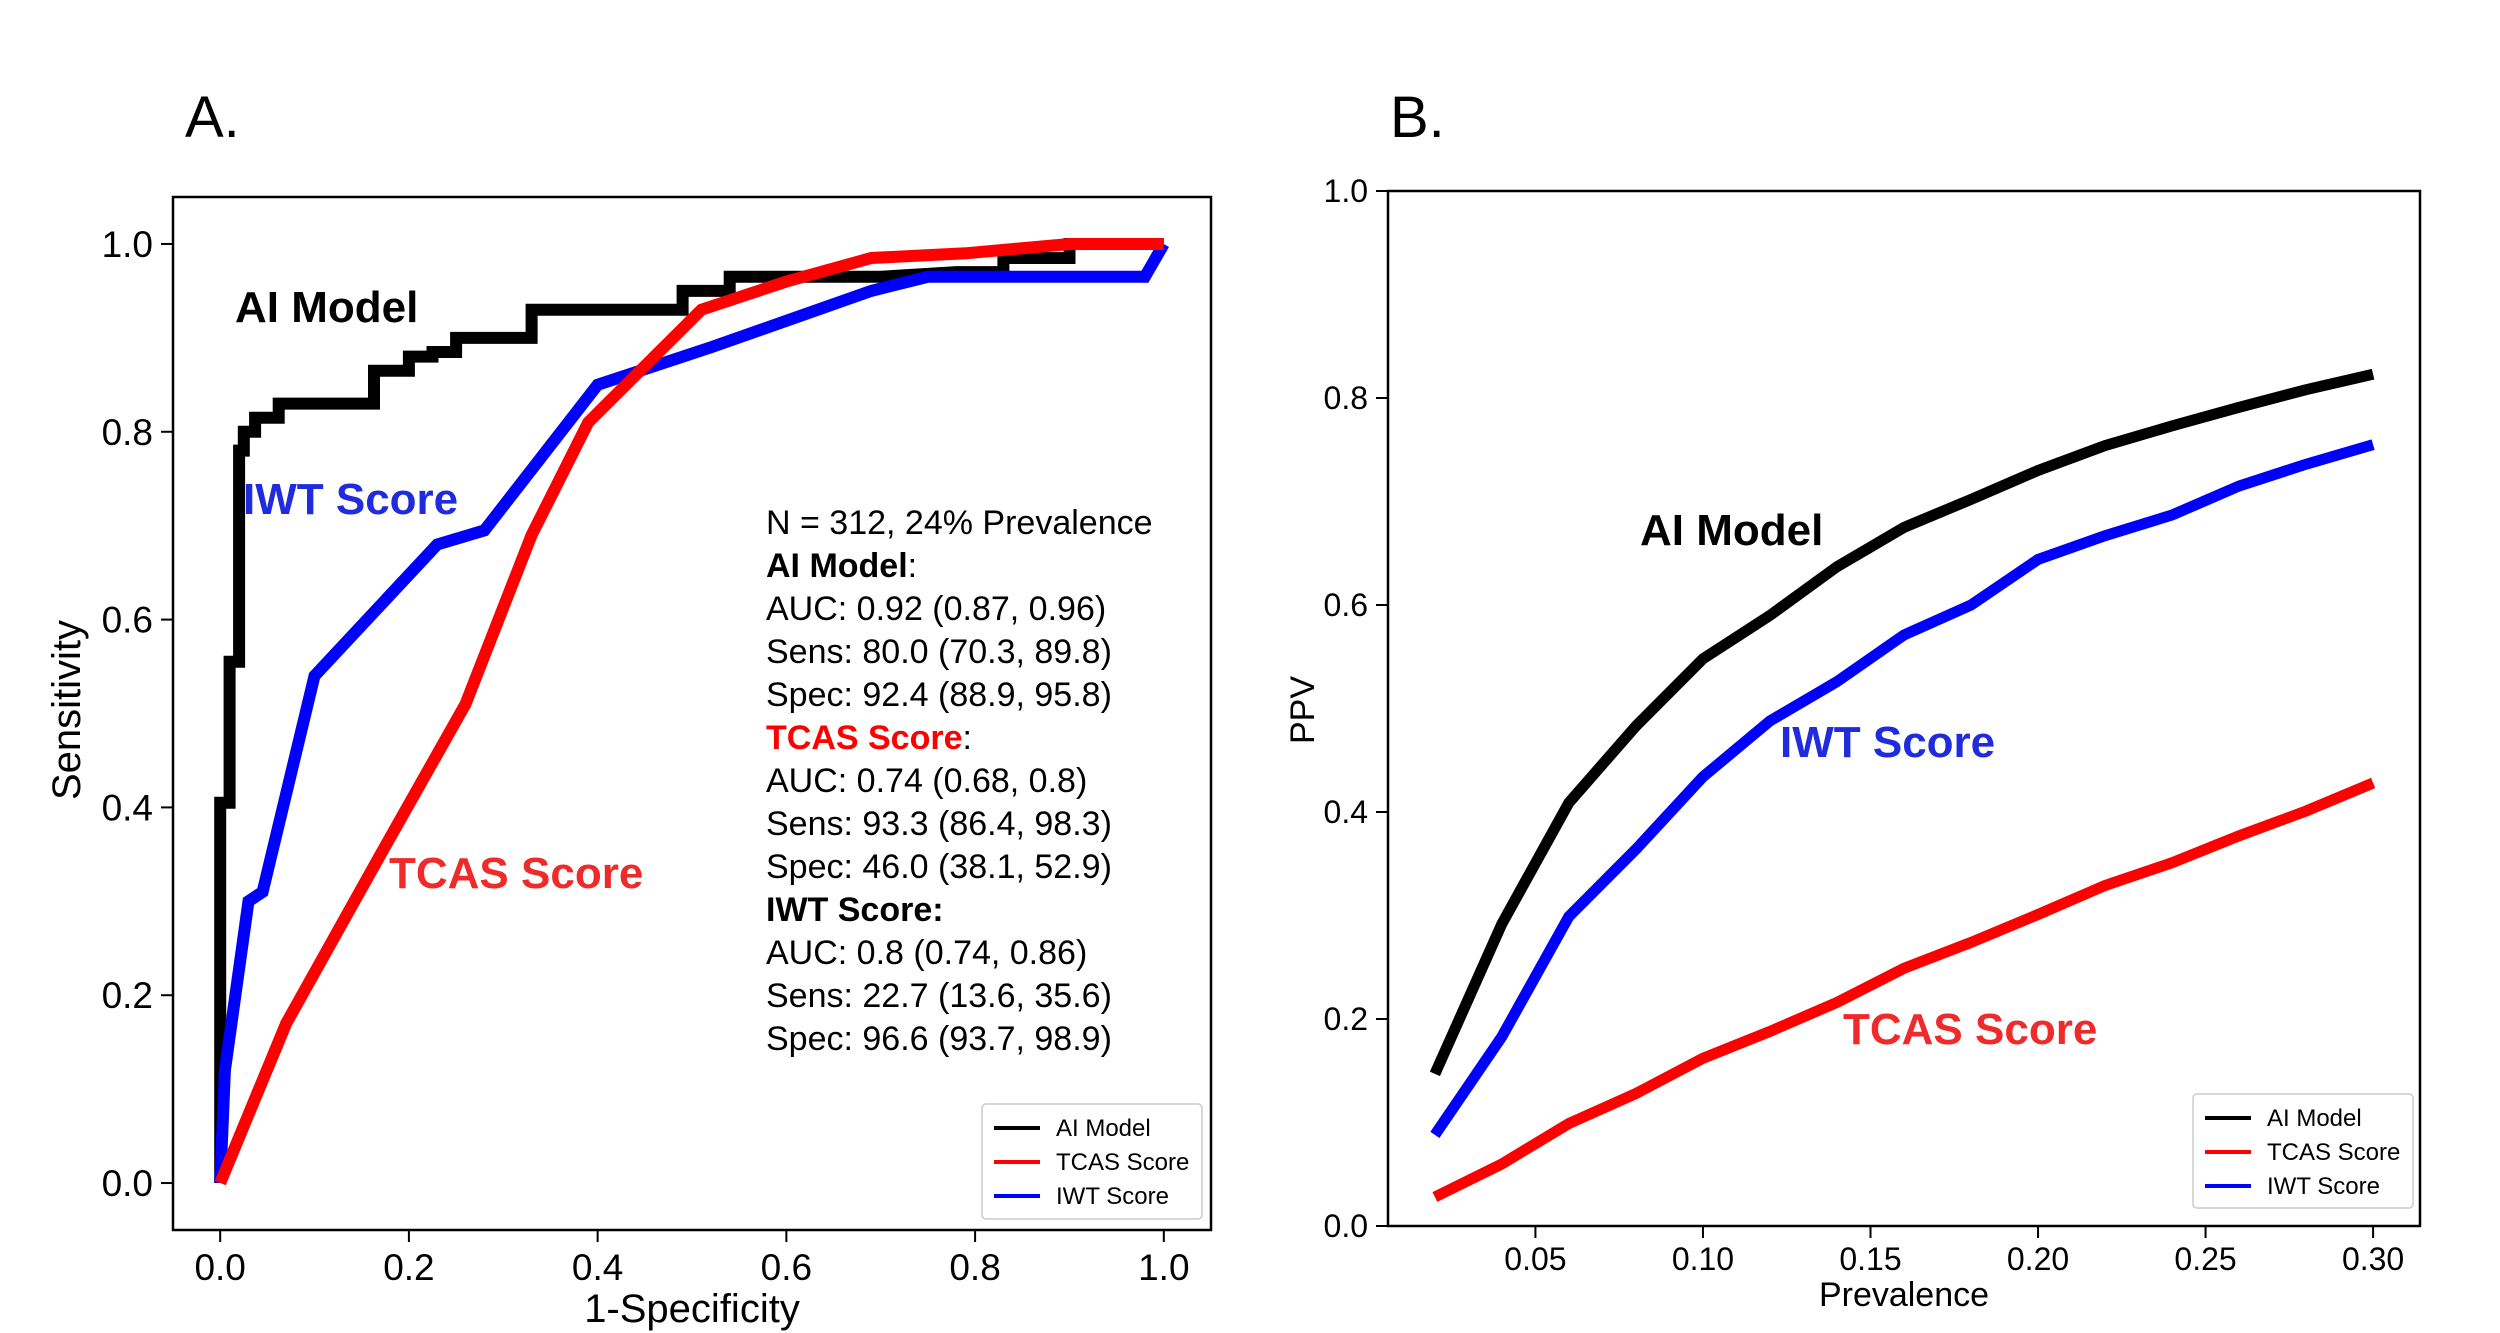 The width and height of the screenshot is (2500, 1333). I want to click on panel-a-y-axis-label: Sensitivity, so click(67, 710).